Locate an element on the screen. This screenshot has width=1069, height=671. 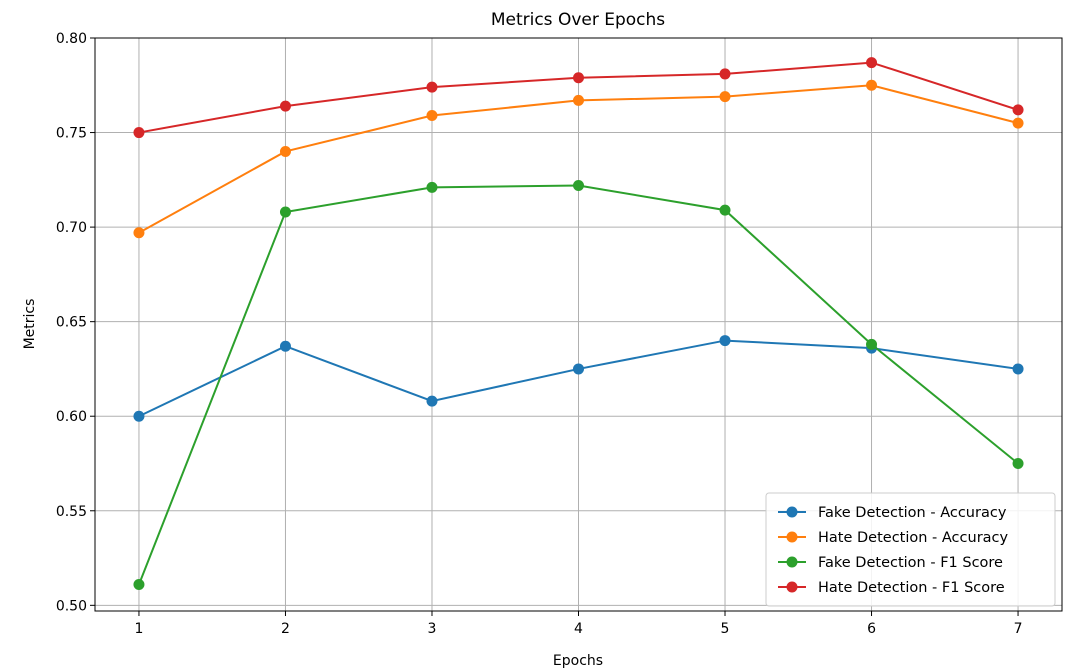
x-tick-label: 2 is located at coordinates (285, 629).